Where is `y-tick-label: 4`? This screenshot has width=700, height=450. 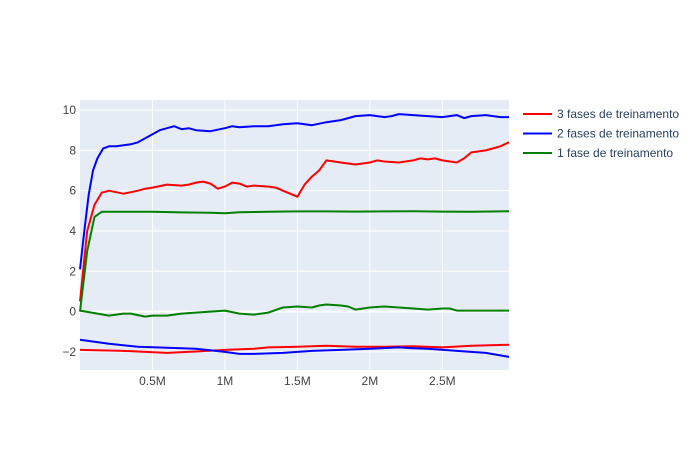
y-tick-label: 4 is located at coordinates (72, 231).